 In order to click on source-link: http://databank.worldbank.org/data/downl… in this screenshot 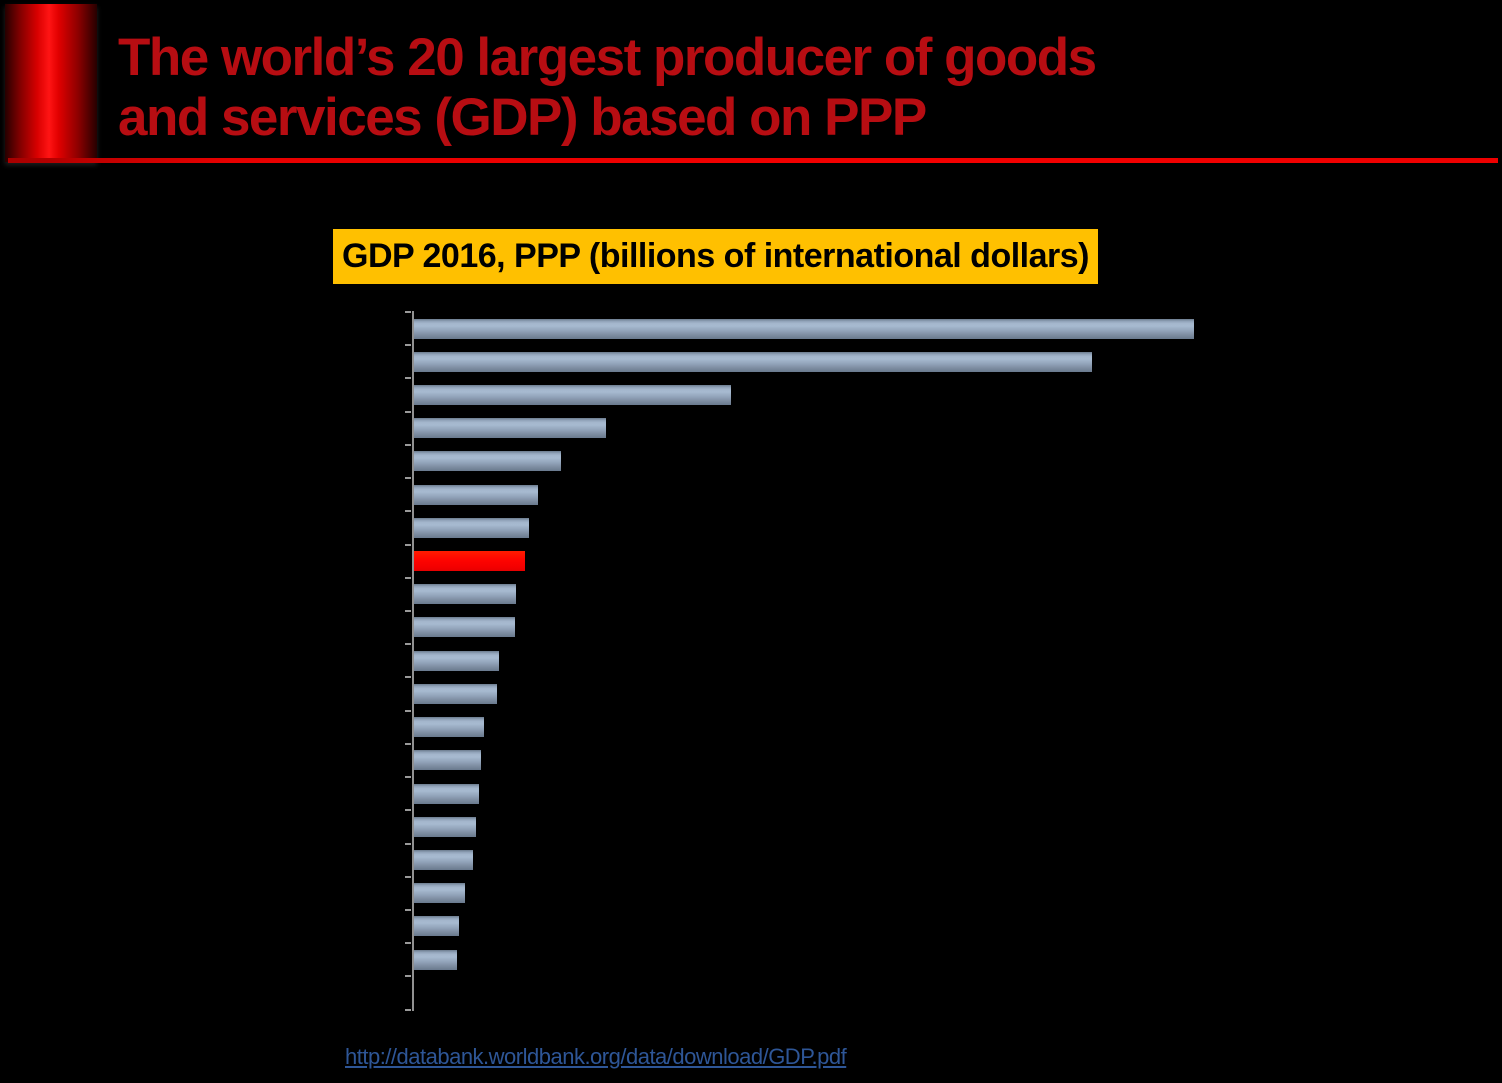, I will do `click(596, 1056)`.